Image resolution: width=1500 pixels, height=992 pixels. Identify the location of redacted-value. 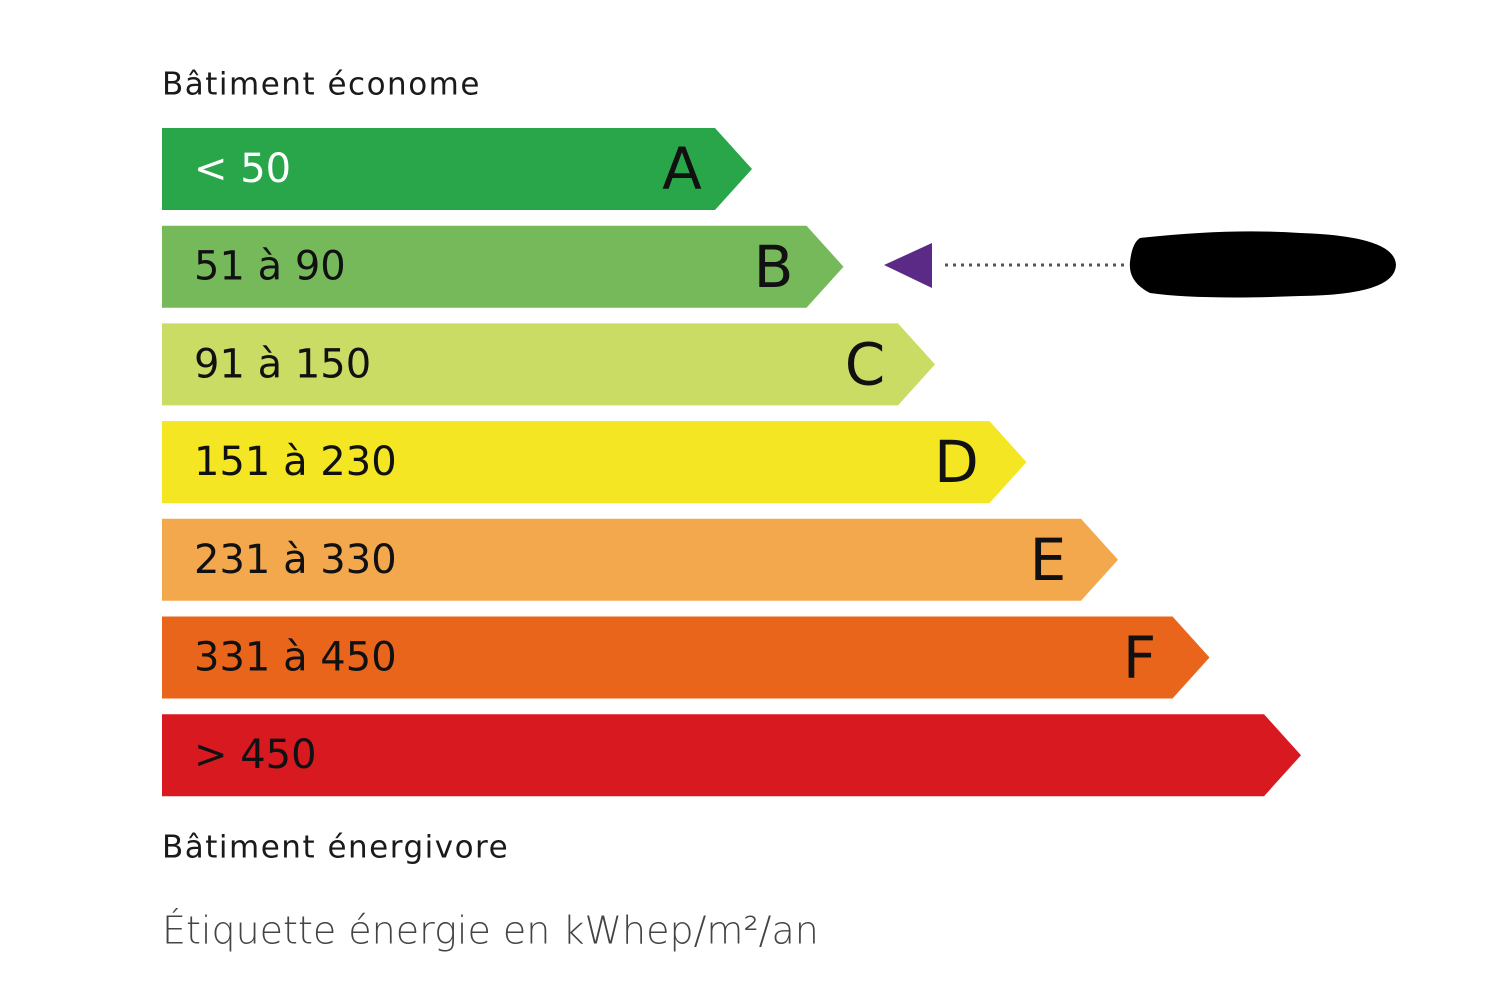
(1262, 264).